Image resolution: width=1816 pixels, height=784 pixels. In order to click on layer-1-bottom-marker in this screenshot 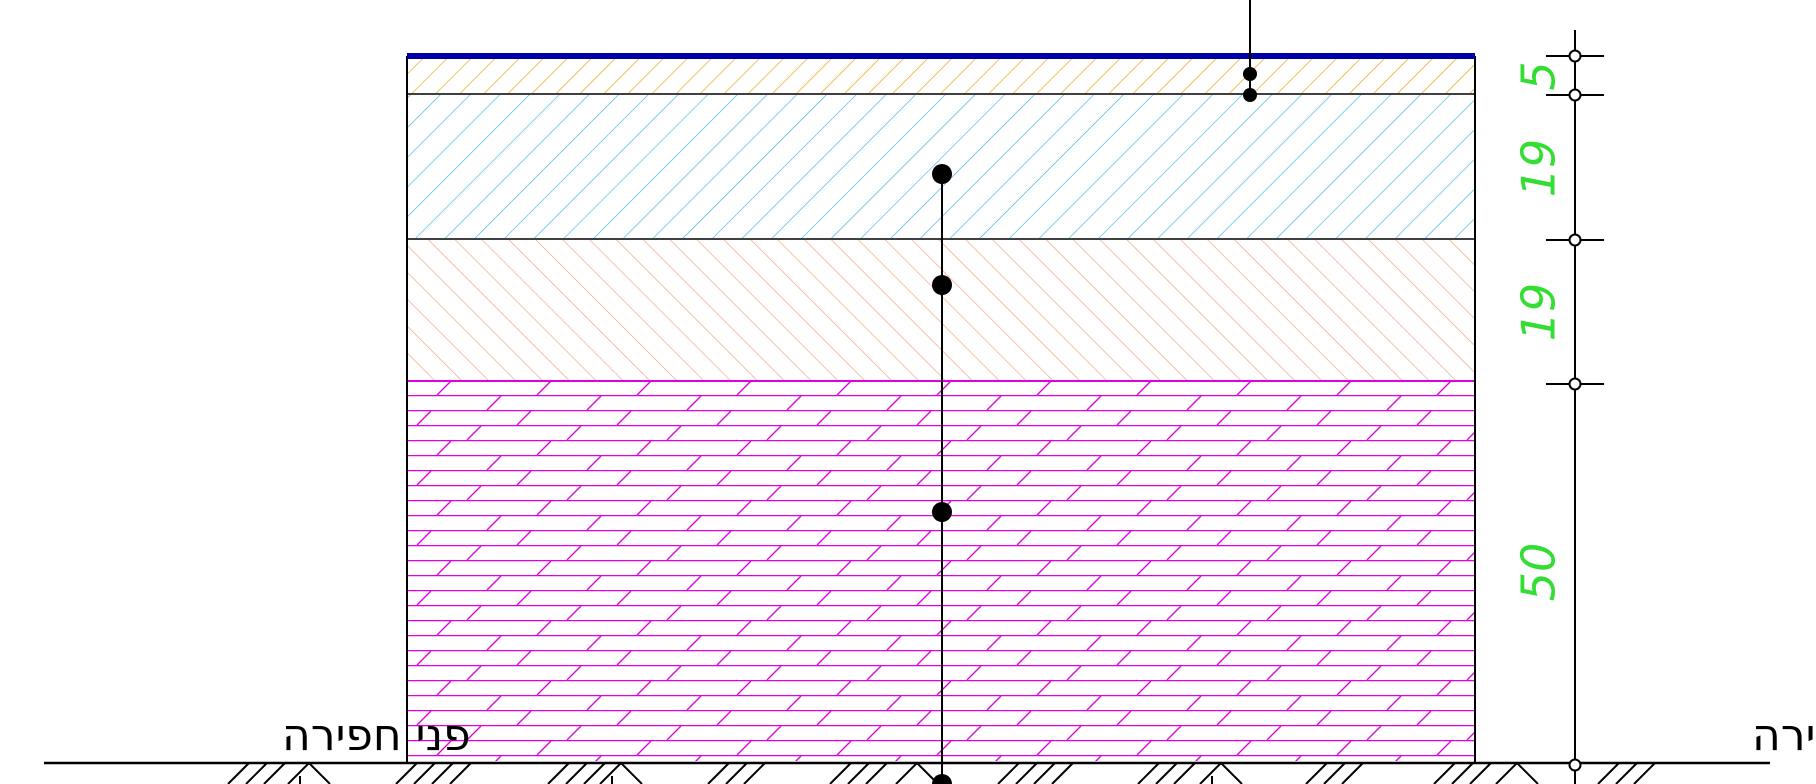, I will do `click(1250, 95)`.